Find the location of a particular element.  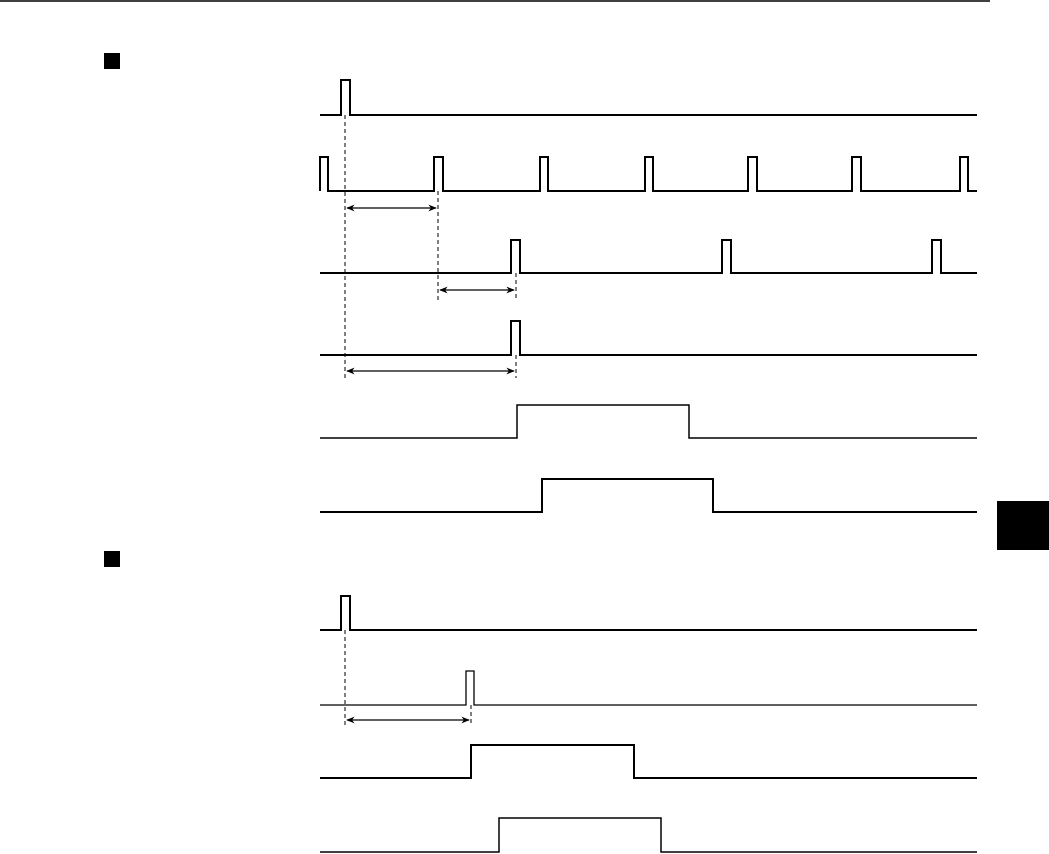

signal-pulse-train is located at coordinates (648, 256).